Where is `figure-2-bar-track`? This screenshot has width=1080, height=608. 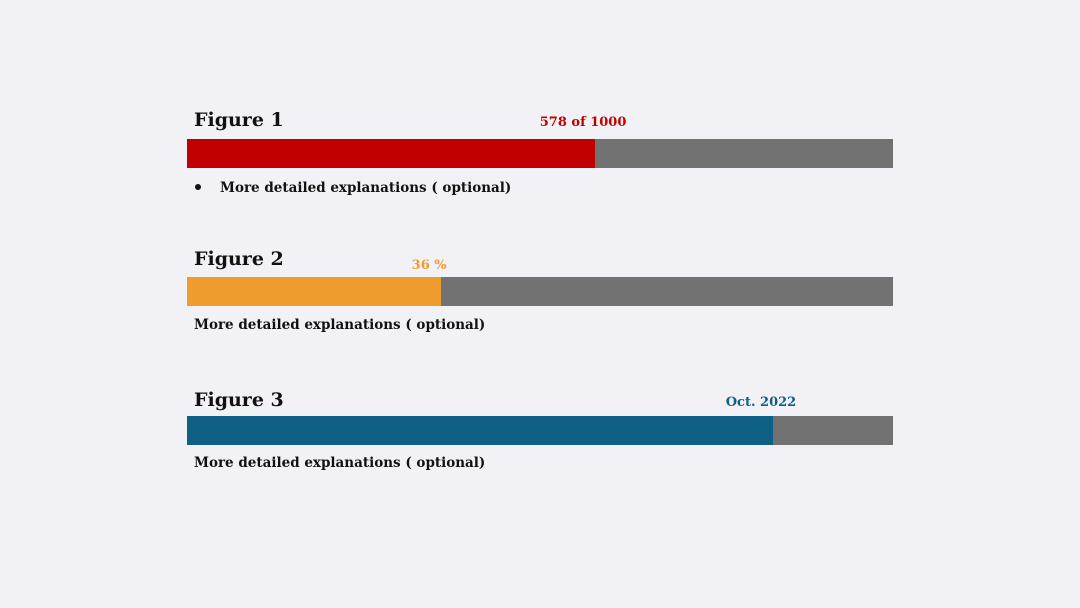
figure-2-bar-track is located at coordinates (540, 291).